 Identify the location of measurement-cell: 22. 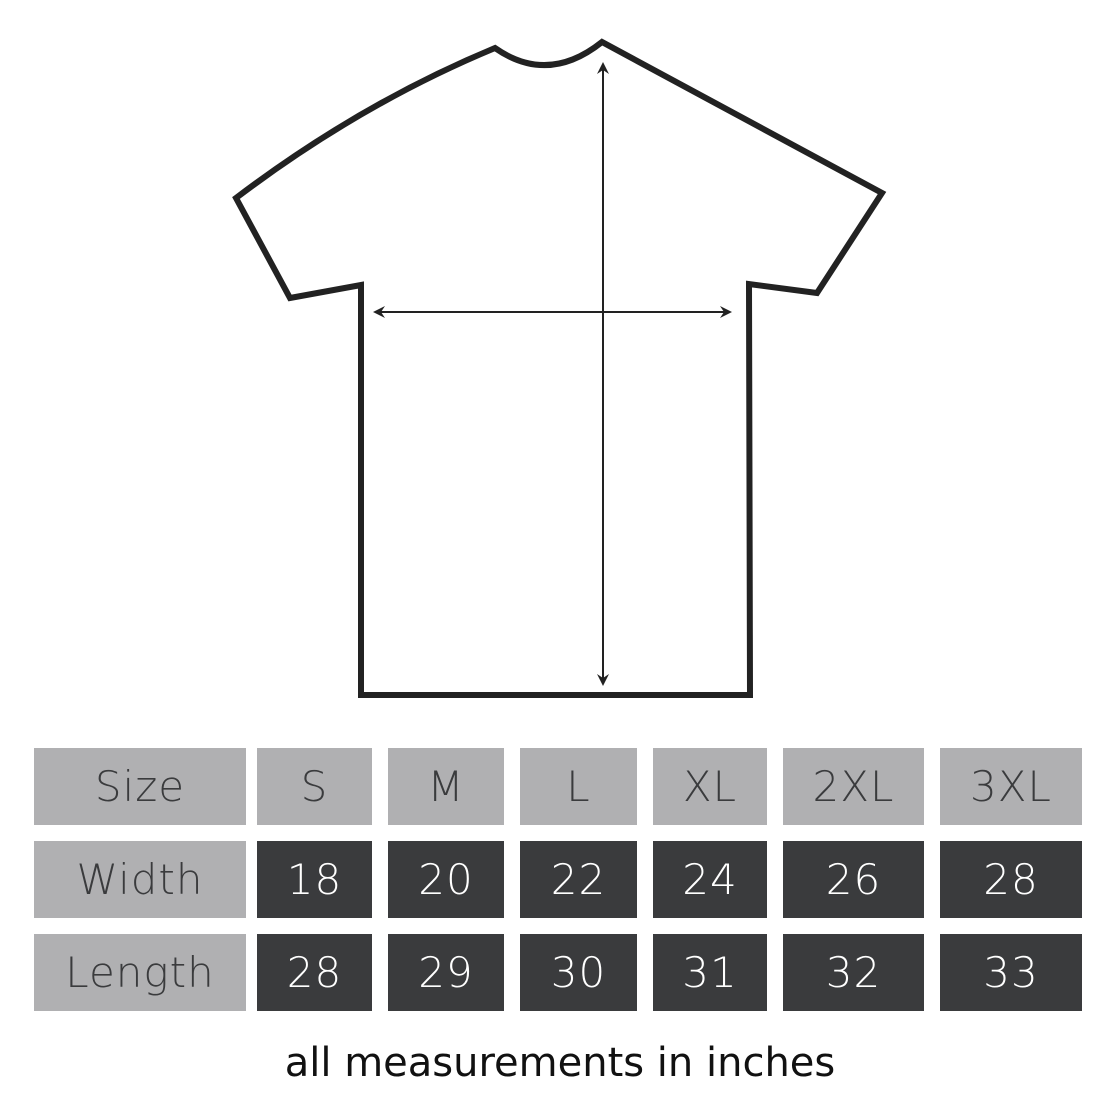
(578, 879).